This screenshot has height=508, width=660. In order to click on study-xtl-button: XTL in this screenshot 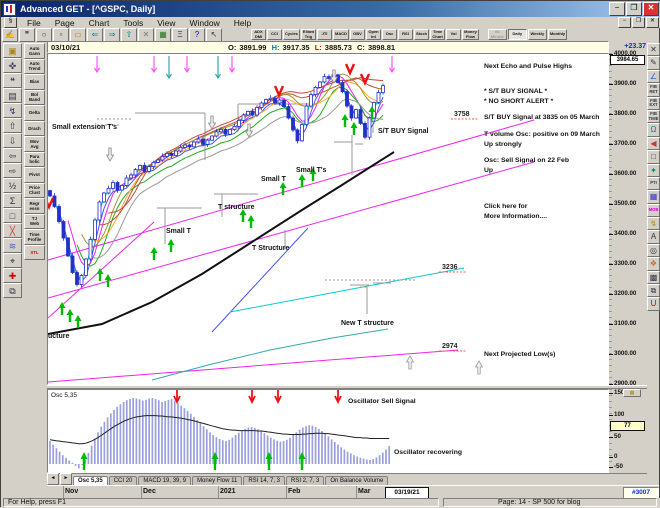, I will do `click(34, 252)`.